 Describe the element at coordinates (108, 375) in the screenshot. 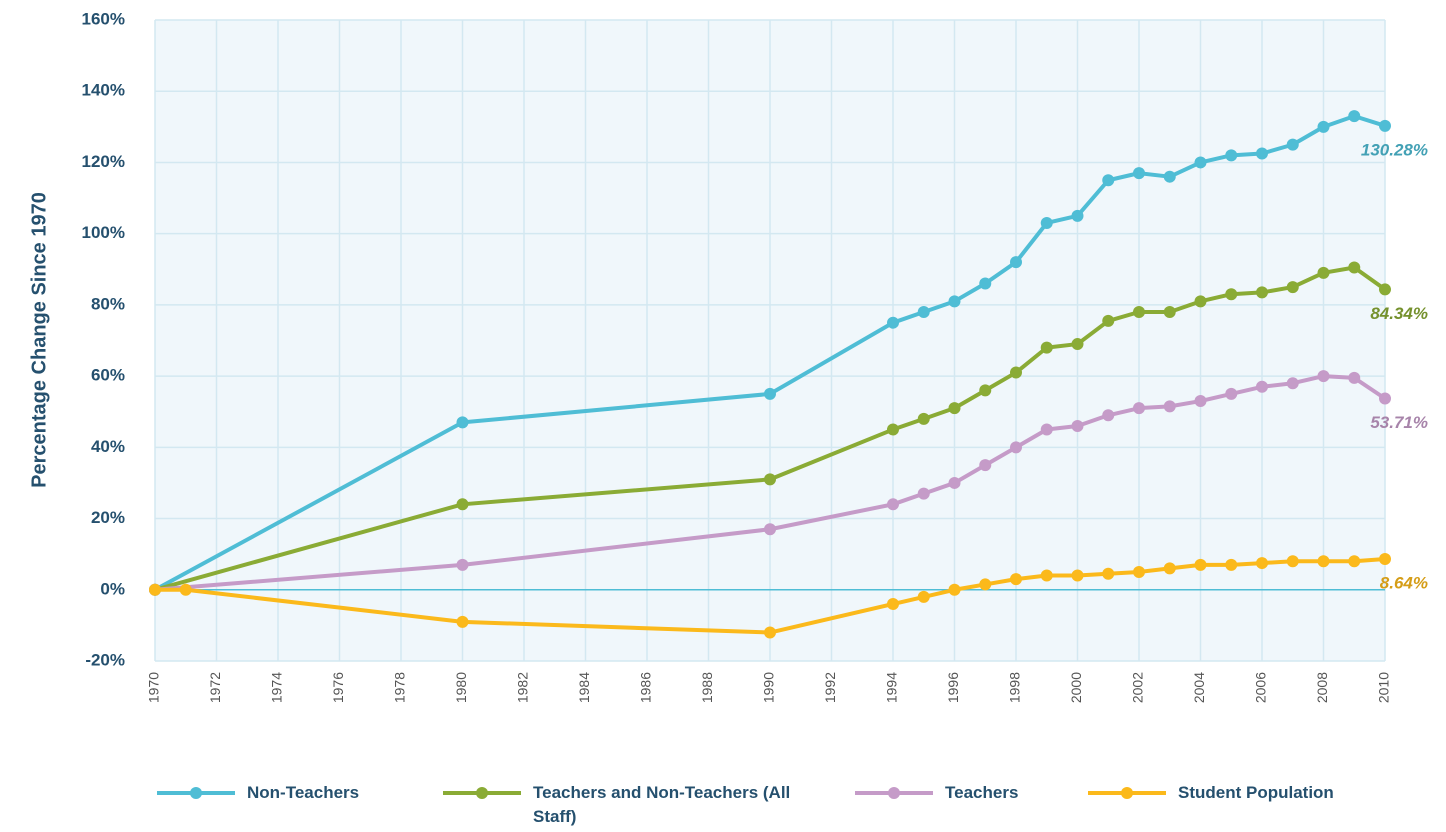

I see `y-tick-label: 60%` at that location.